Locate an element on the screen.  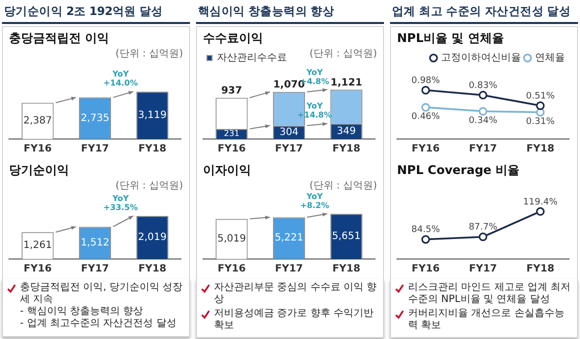
data-label: 0.34% is located at coordinates (483, 121).